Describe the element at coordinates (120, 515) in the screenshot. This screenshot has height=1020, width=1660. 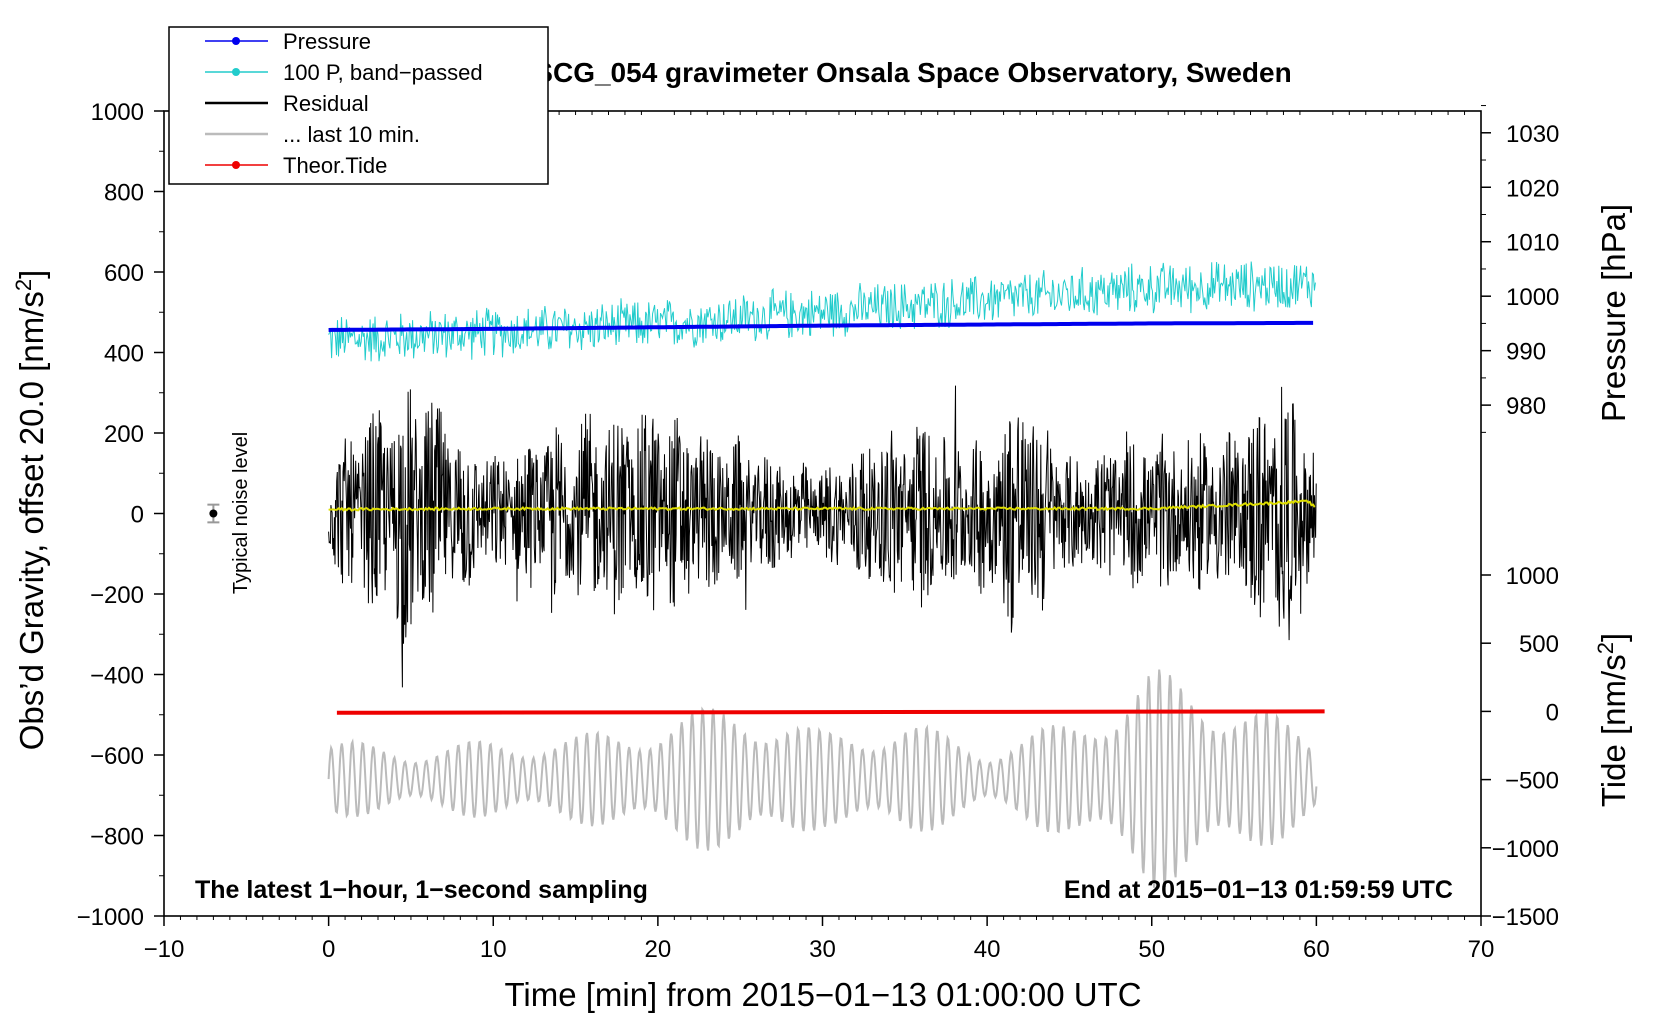
I see `y-axis-left: 1000 800 600 400 200 0 −200 −400 −600 −800 −1000` at that location.